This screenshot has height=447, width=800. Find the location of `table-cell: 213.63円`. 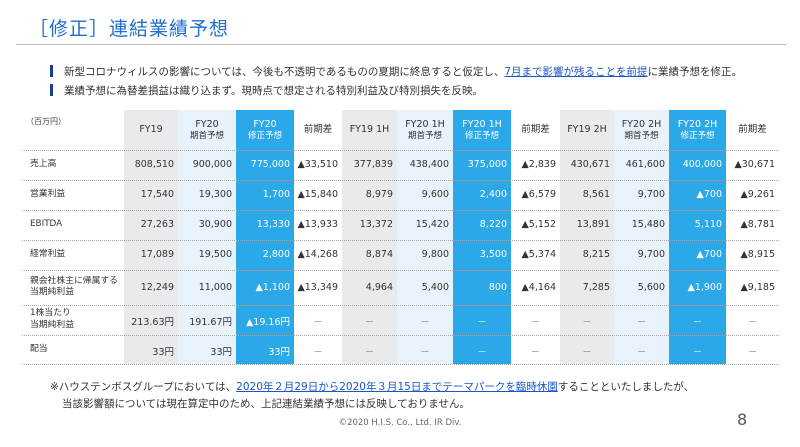

table-cell: 213.63円 is located at coordinates (152, 322).